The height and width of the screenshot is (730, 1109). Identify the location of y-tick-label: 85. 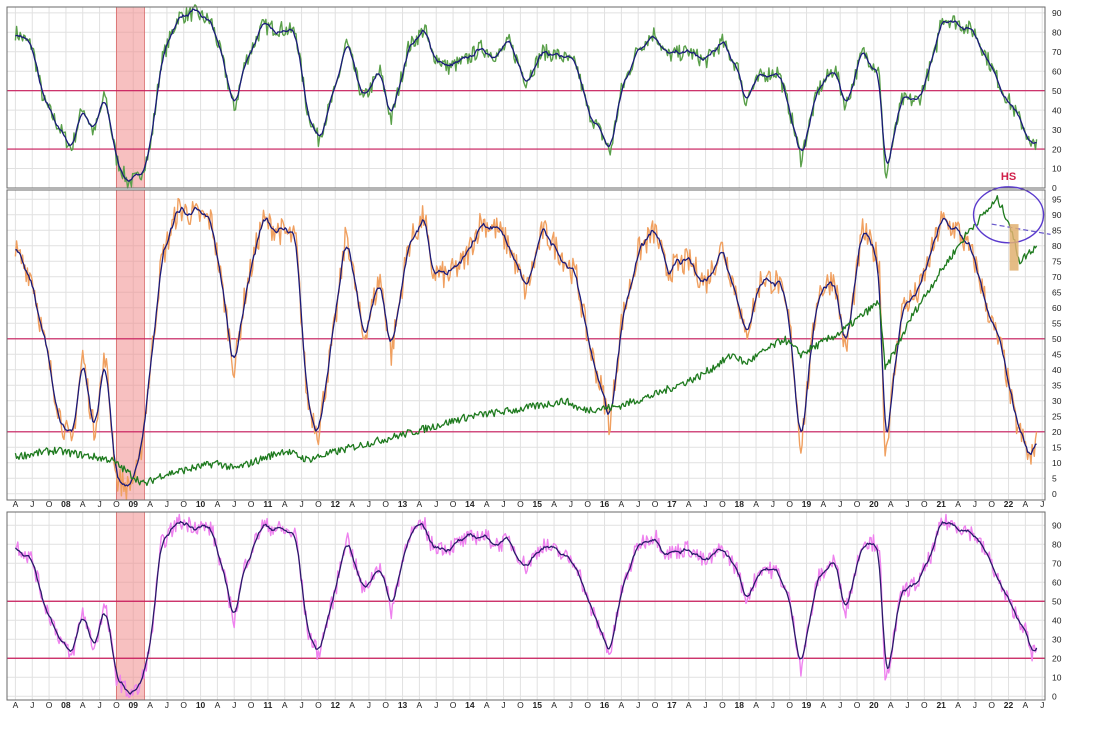
(1057, 231).